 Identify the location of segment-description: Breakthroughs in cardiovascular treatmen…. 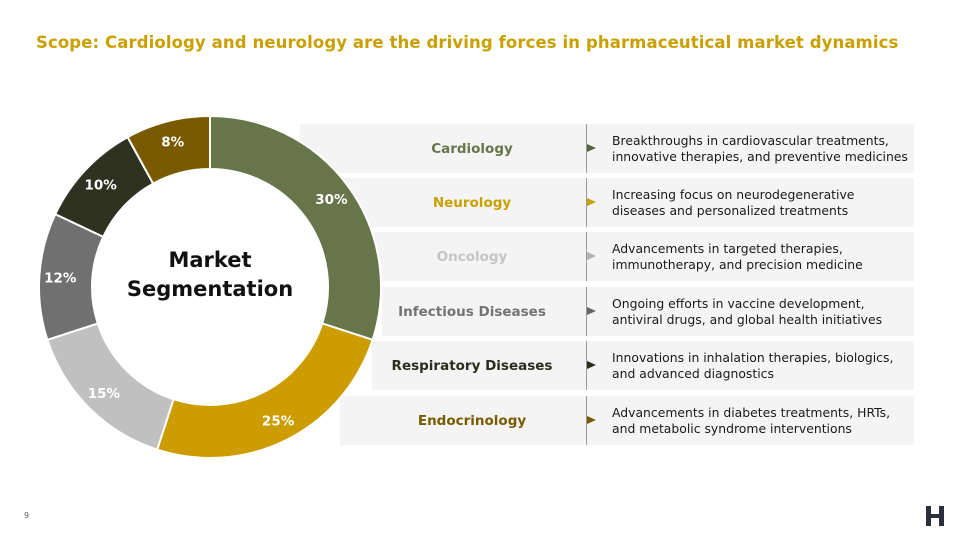
(760, 148).